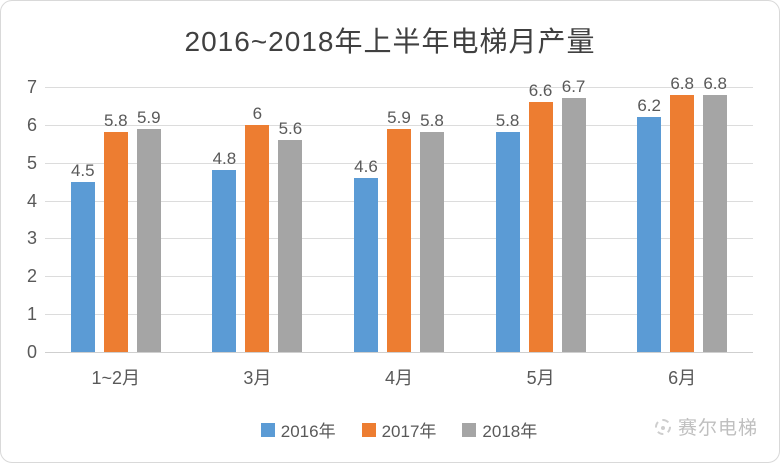 The width and height of the screenshot is (780, 463). I want to click on data-label: 6.2, so click(649, 106).